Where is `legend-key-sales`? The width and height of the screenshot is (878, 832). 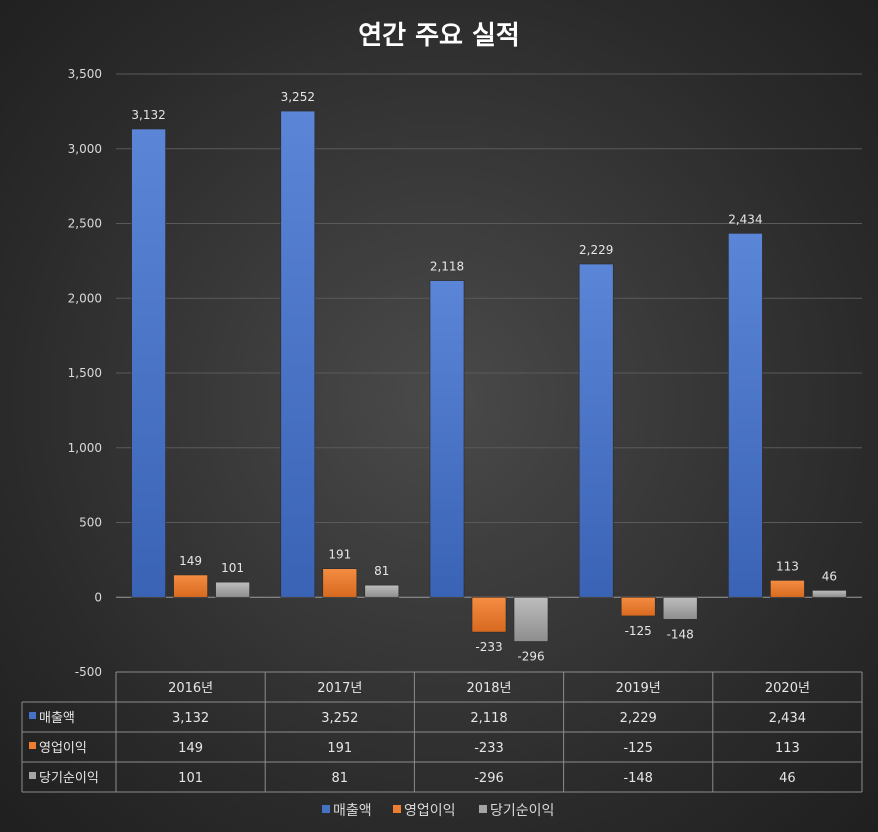
legend-key-sales is located at coordinates (326, 809).